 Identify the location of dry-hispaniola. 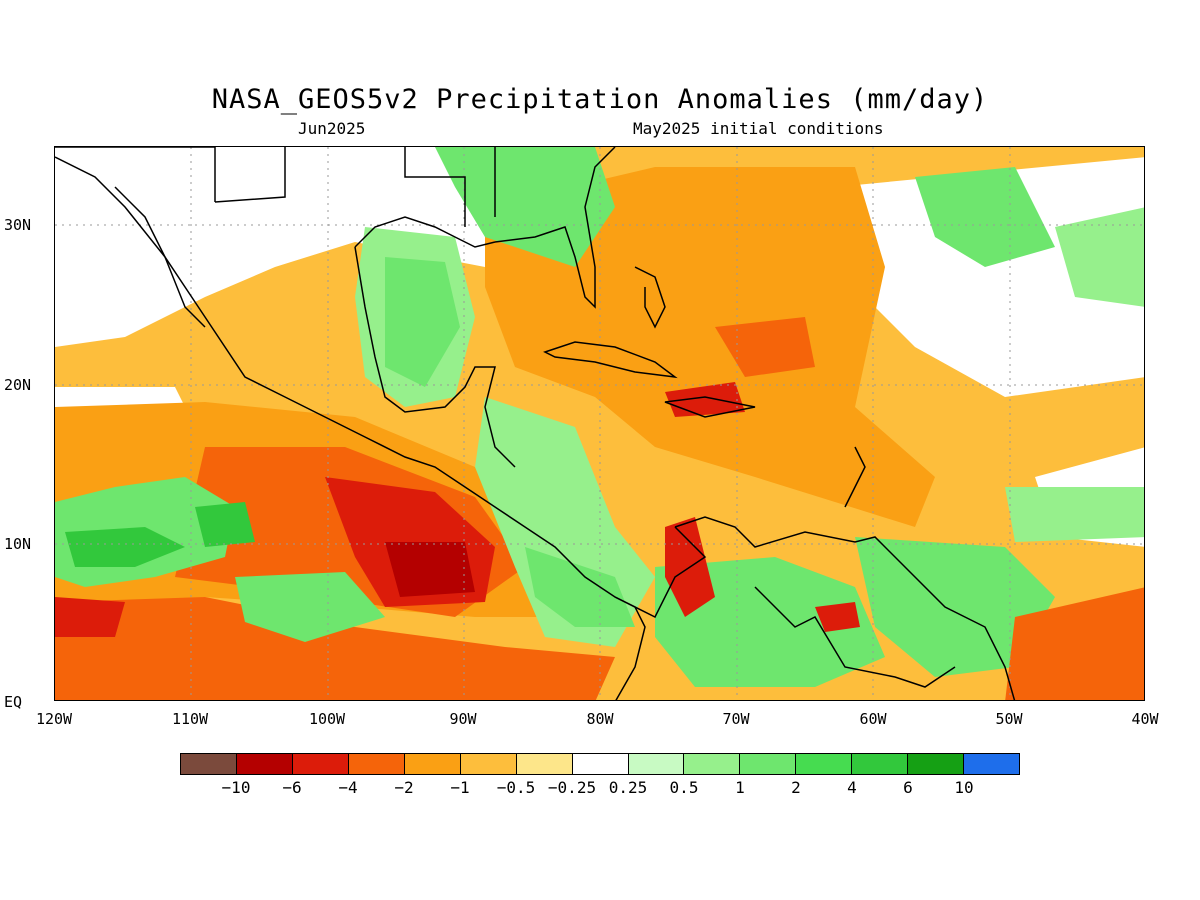
(705, 399).